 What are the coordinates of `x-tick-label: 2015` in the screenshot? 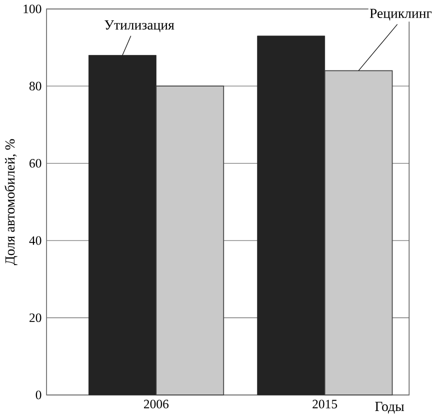 It's located at (325, 404).